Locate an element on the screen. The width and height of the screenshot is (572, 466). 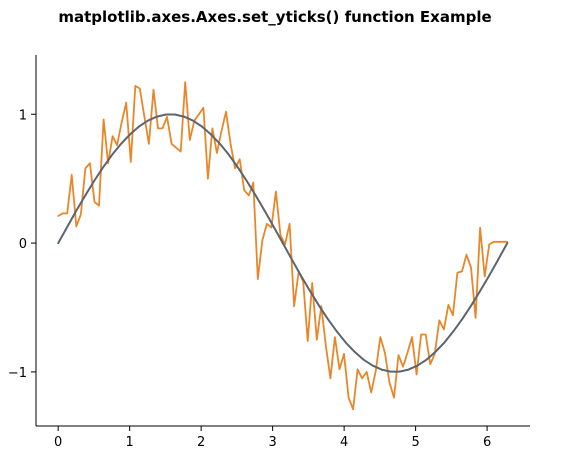
y-ticks: −1 0 1 is located at coordinates (22, 244).